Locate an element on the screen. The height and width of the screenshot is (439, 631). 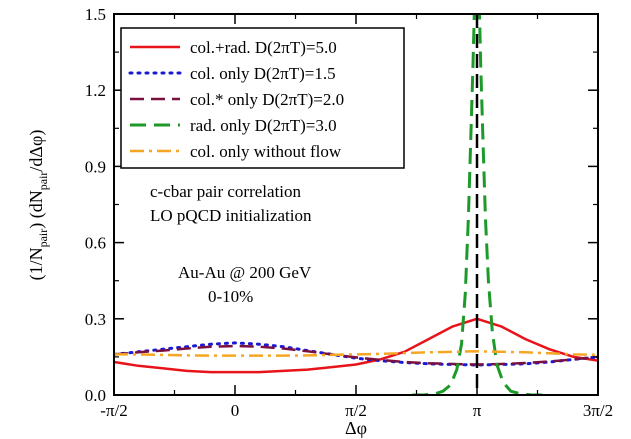
y-axis-title-sub2: pair is located at coordinates (43, 181).